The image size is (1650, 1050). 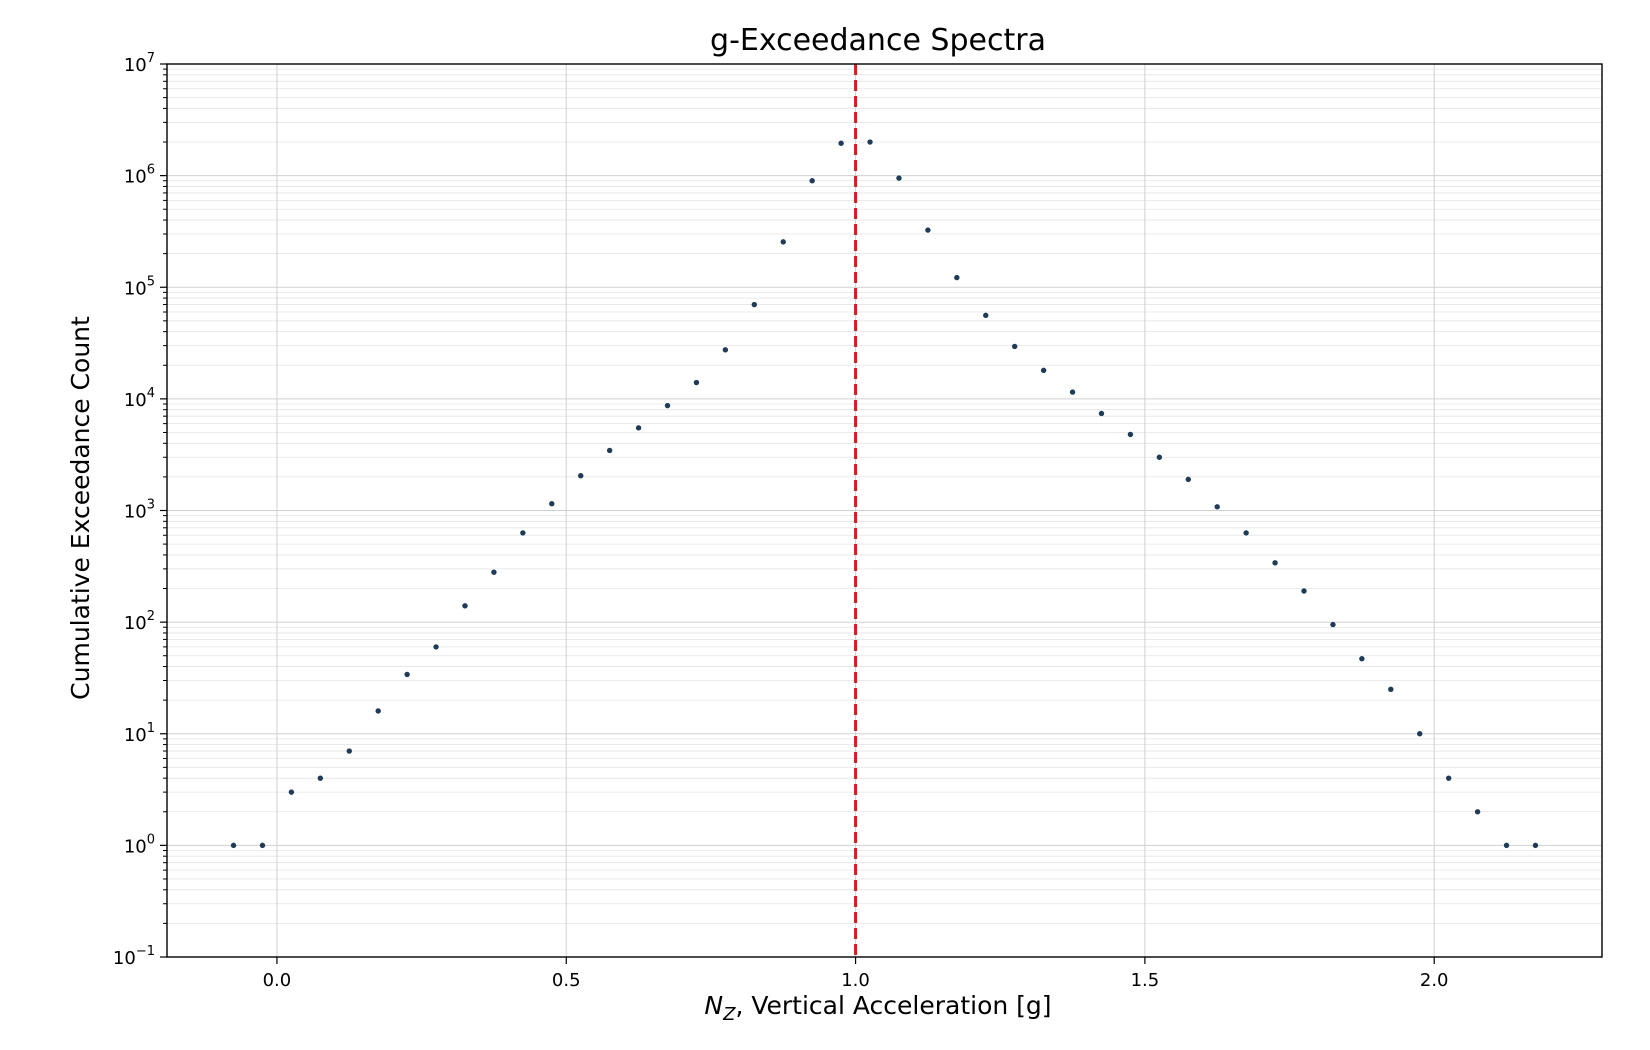 What do you see at coordinates (566, 980) in the screenshot?
I see `x-tick-label: 0.5` at bounding box center [566, 980].